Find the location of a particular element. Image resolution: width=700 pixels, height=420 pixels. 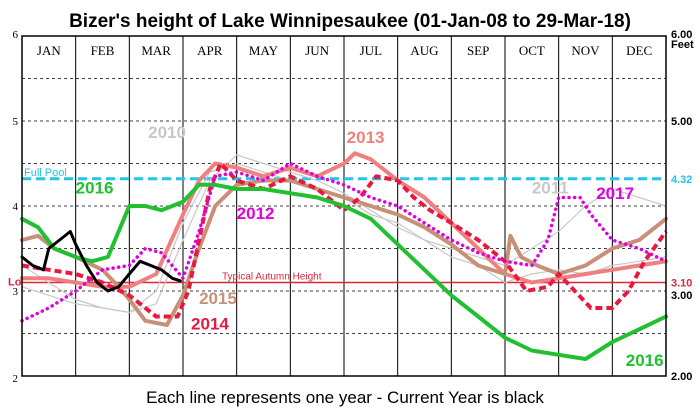

month-label: JAN is located at coordinates (49, 50).